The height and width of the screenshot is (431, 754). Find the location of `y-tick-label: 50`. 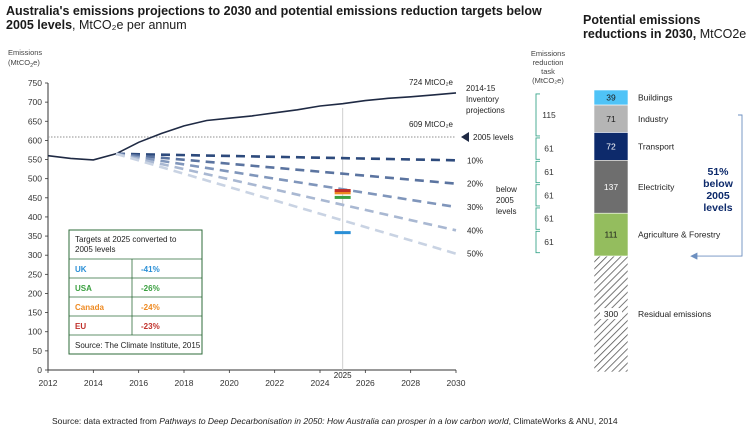

y-tick-label: 50 is located at coordinates (38, 351).